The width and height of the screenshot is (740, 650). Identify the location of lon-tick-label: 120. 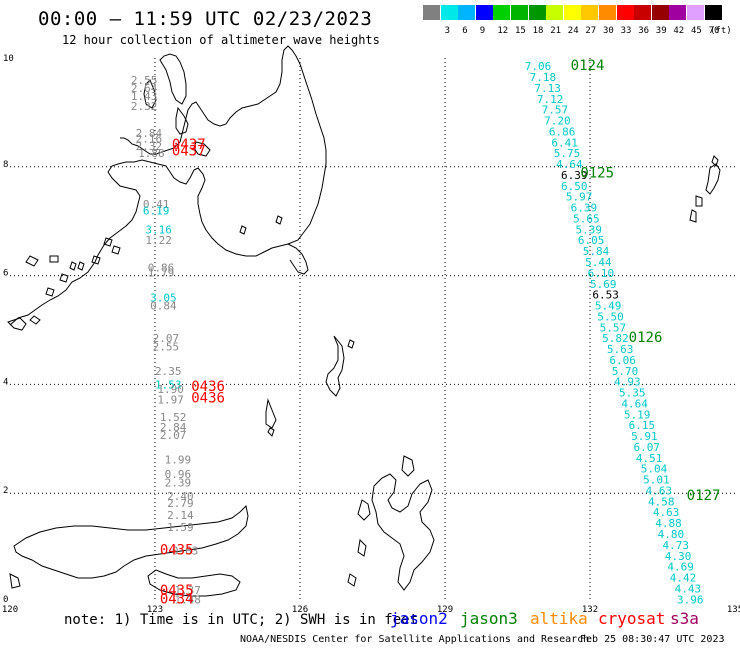
(10, 610).